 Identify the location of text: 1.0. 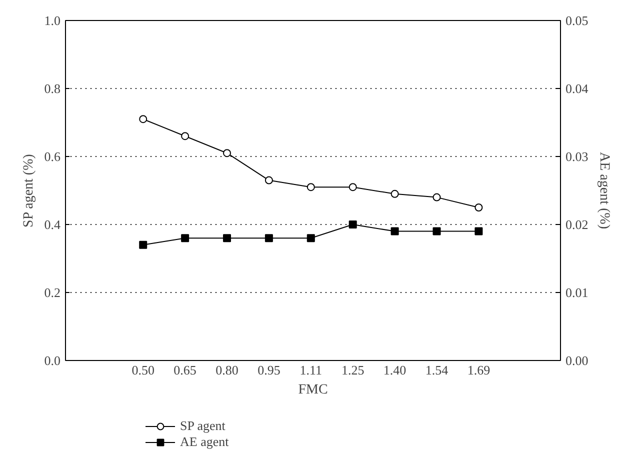
(52, 20).